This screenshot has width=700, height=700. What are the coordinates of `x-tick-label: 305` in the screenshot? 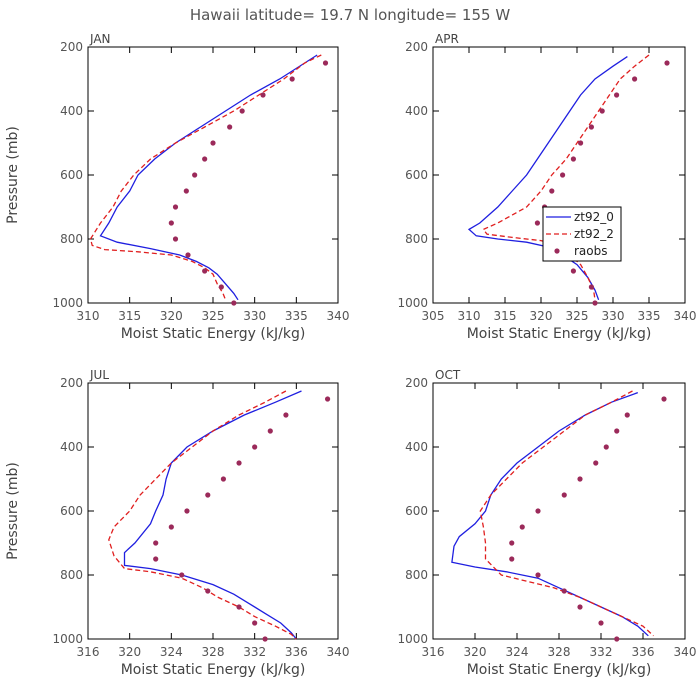 It's located at (433, 316).